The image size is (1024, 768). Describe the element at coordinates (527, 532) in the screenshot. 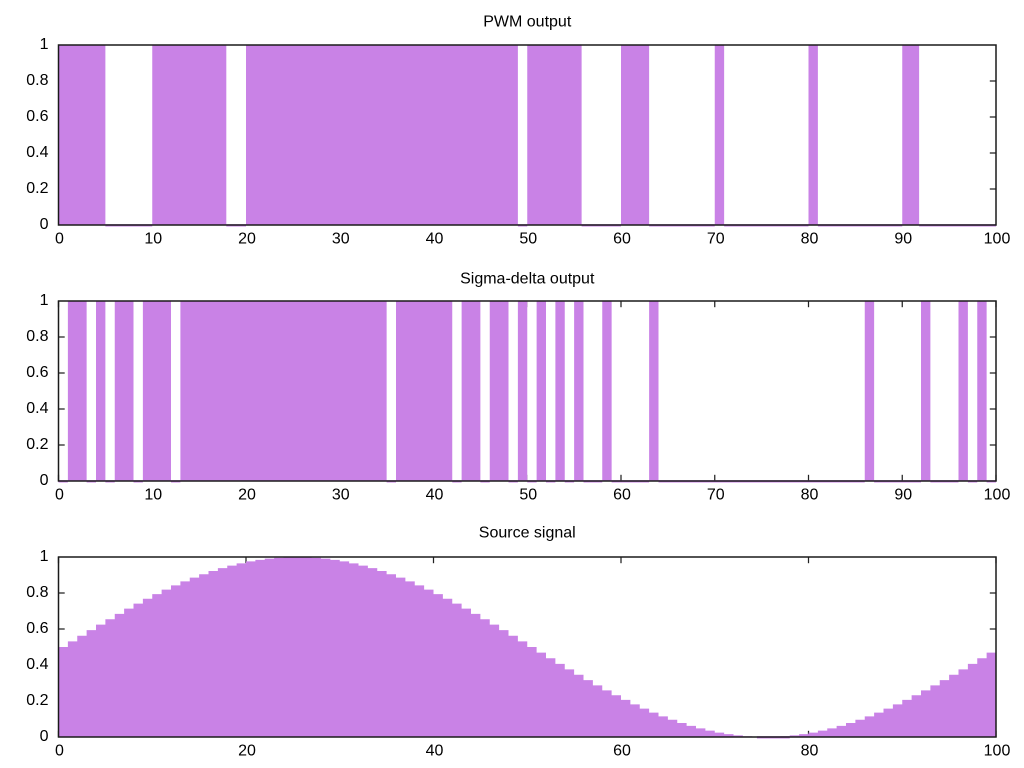

I see `svg-text: Source signal` at that location.